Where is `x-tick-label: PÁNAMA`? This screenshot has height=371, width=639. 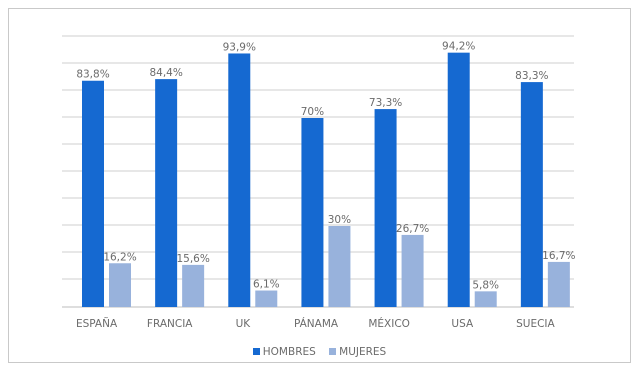
x-tick-label: PÁNAMA is located at coordinates (316, 323).